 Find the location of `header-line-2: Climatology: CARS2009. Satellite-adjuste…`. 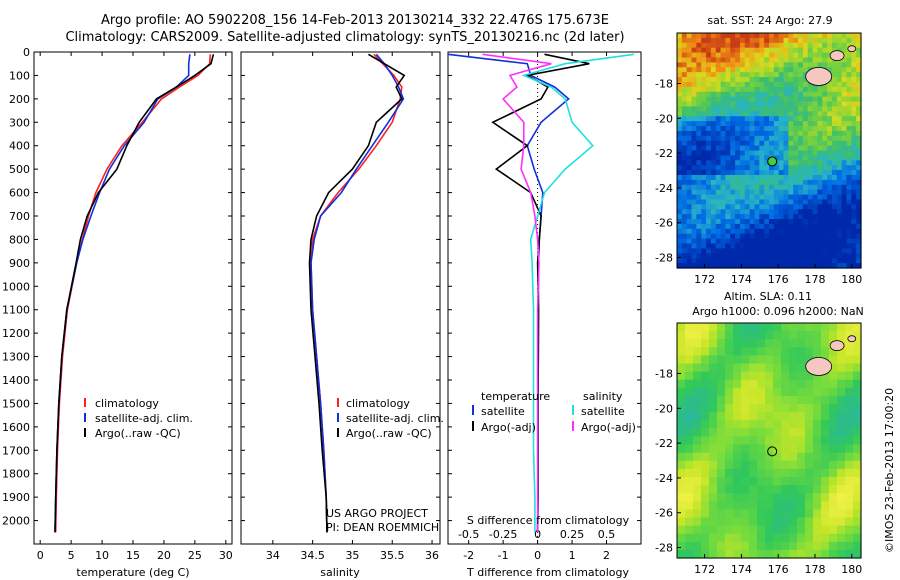

header-line-2: Climatology: CARS2009. Satellite-adjuste… is located at coordinates (344, 37).